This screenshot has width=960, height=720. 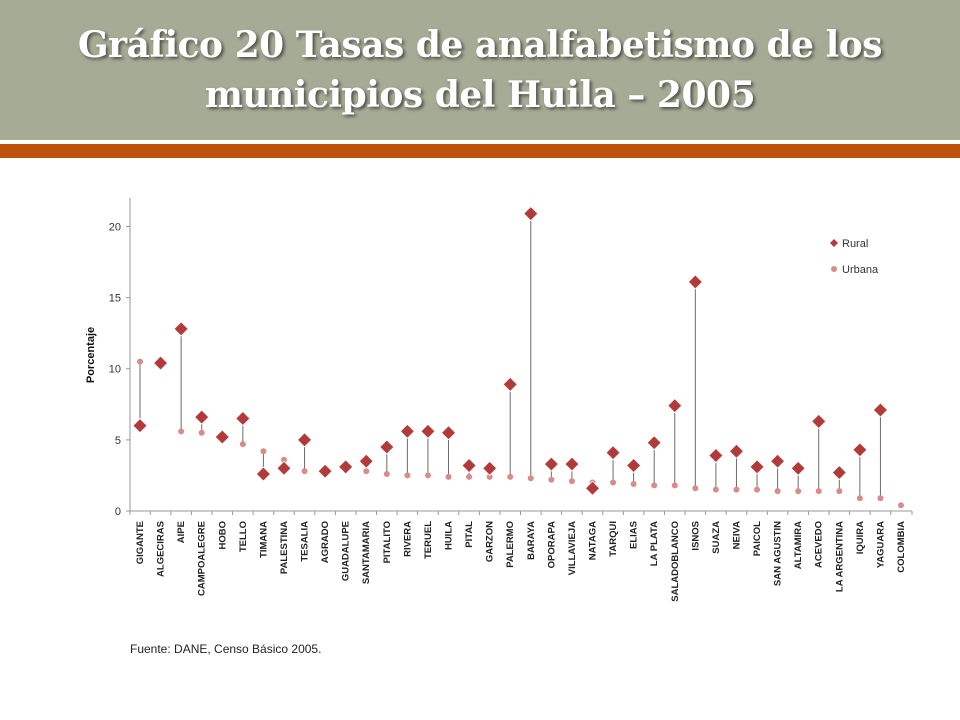 What do you see at coordinates (798, 545) in the screenshot?
I see `x-tick-label: ALTAMIRA` at bounding box center [798, 545].